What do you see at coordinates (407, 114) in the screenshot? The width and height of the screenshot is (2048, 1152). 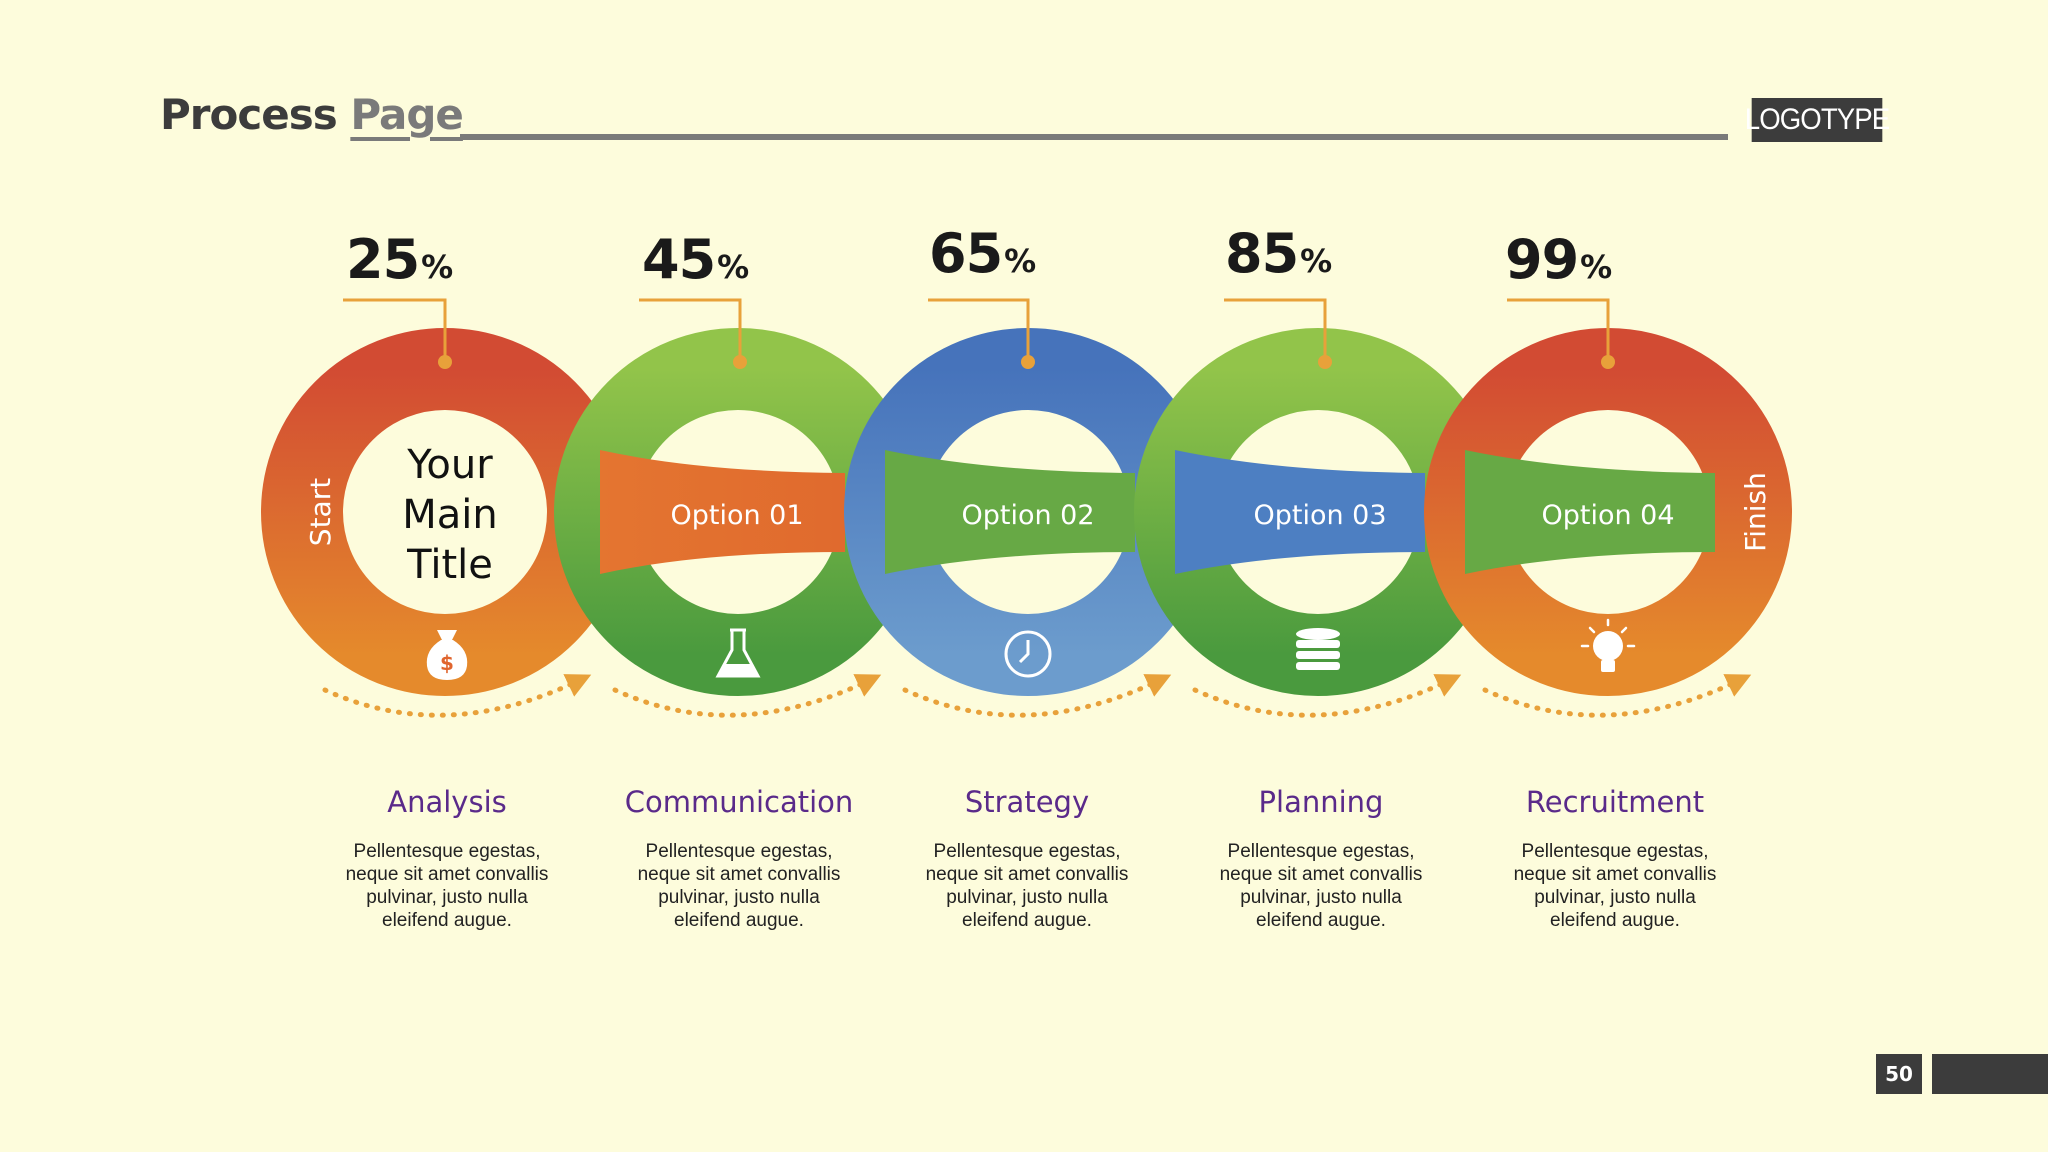 I see `title-part-2: Page` at bounding box center [407, 114].